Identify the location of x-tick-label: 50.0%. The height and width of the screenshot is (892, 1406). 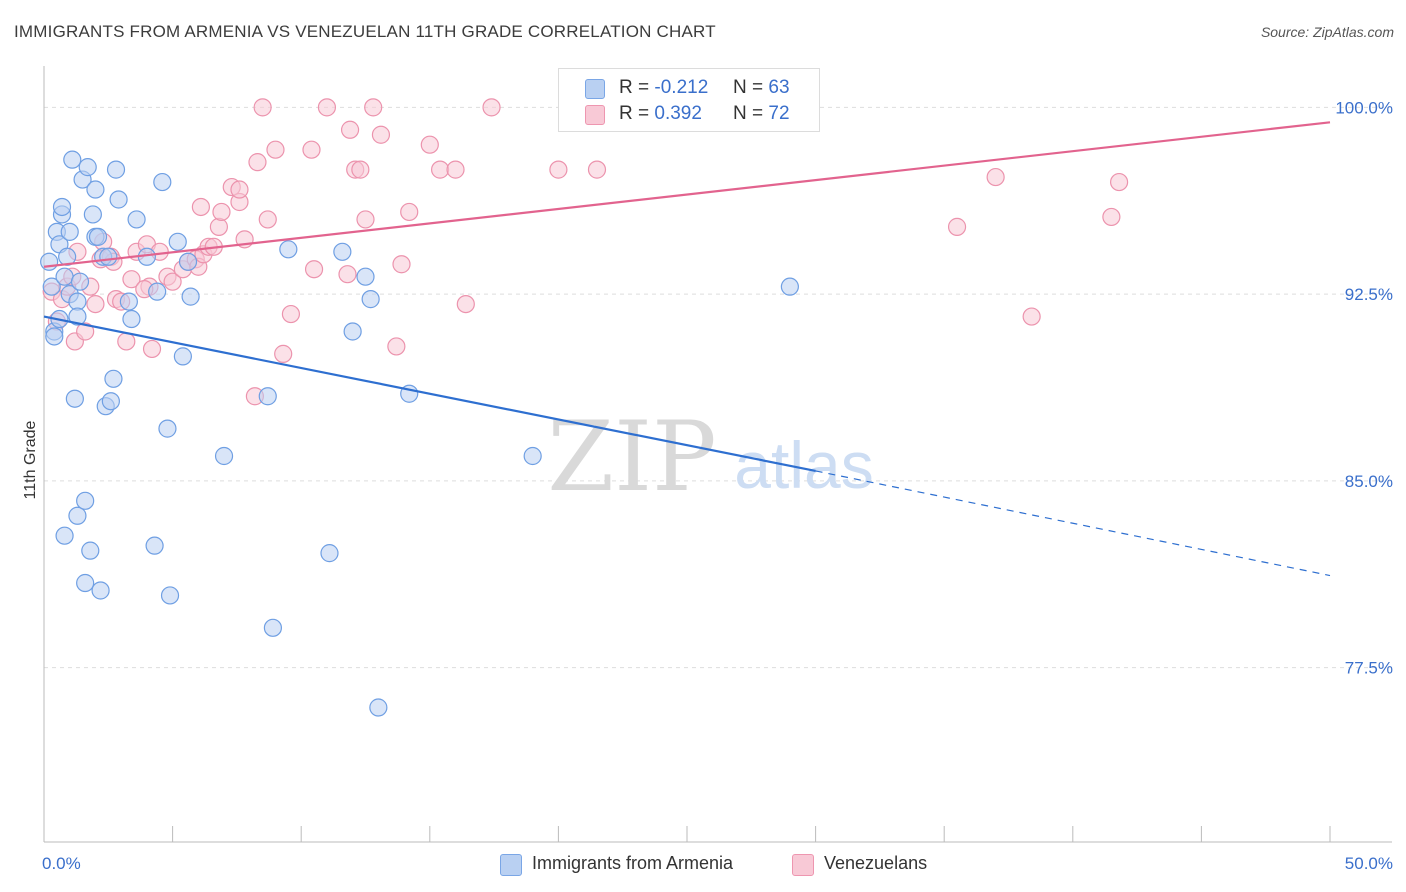
(1369, 863).